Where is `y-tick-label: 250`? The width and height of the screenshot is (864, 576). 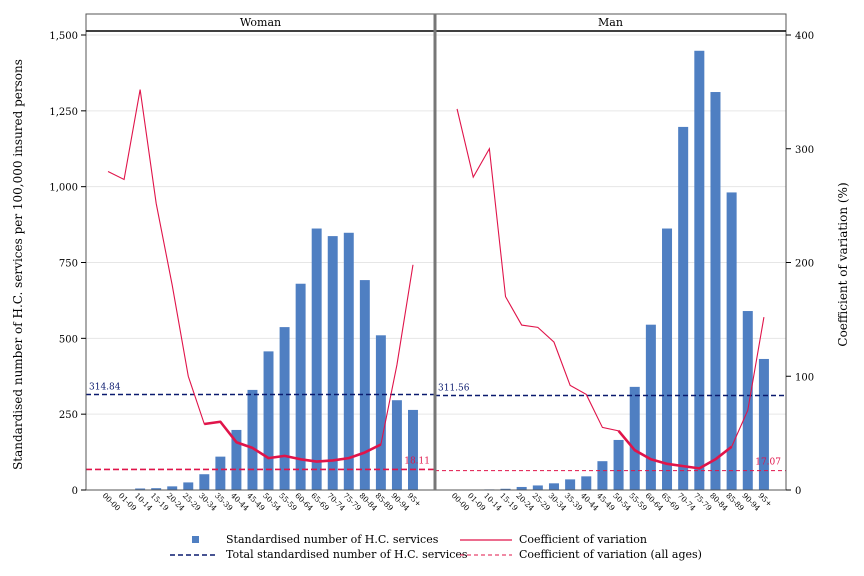
y-tick-label: 250 is located at coordinates (68, 415).